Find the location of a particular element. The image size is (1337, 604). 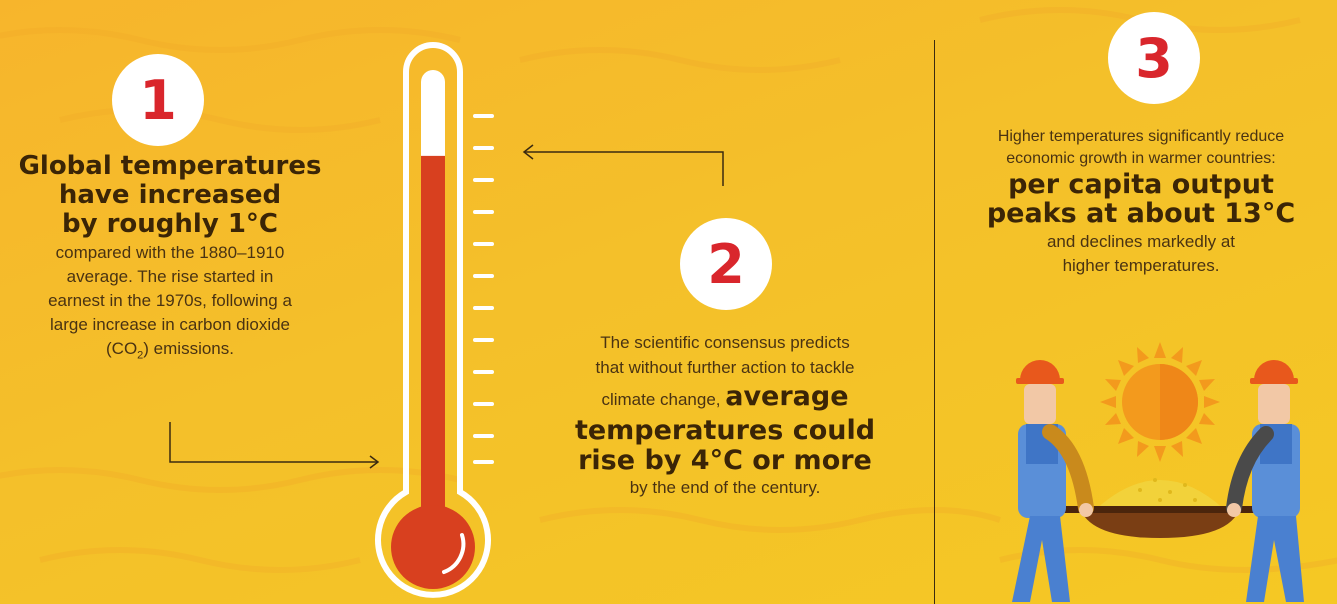

step-1-badge: 1 is located at coordinates (158, 100).